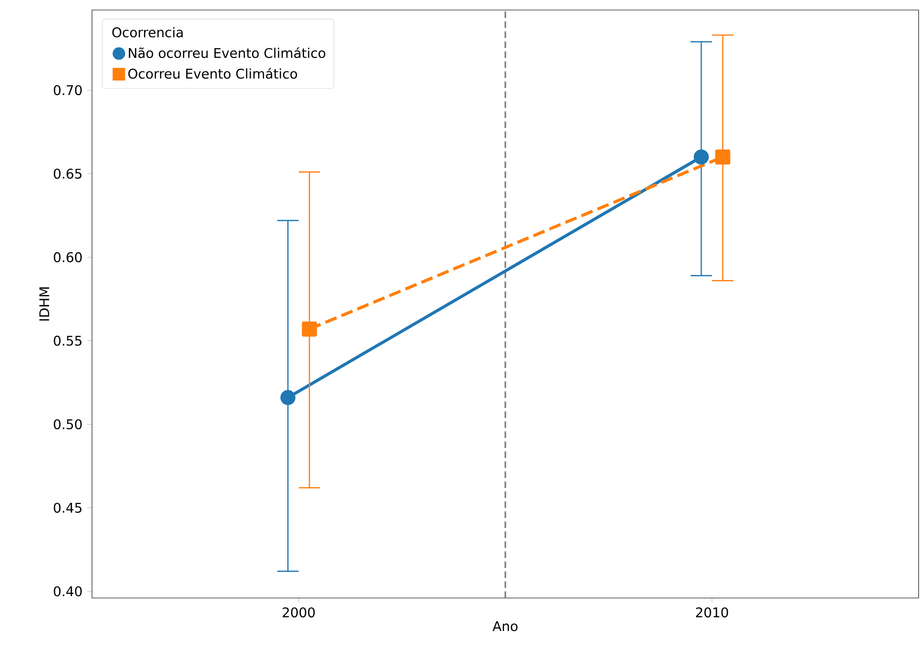  Describe the element at coordinates (298, 612) in the screenshot. I see `x-tick-label: 2000` at that location.